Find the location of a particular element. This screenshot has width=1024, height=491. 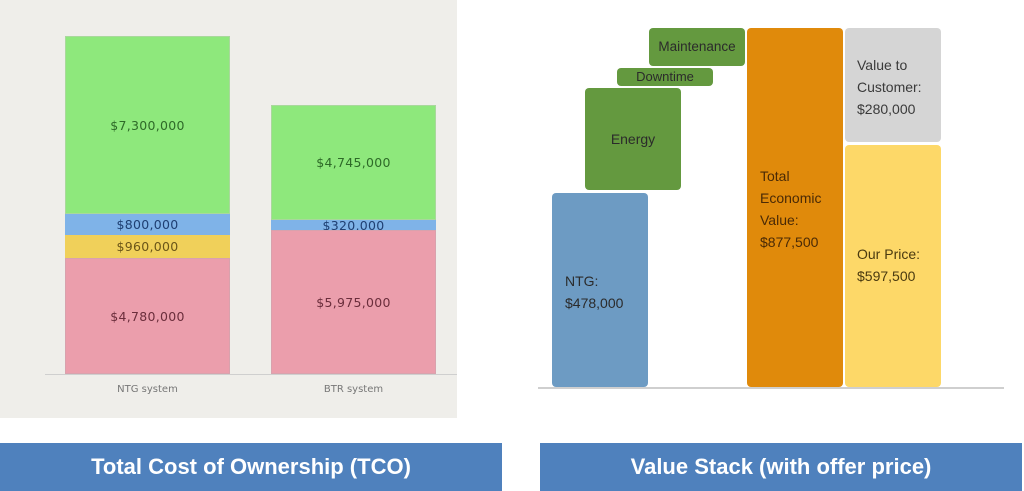

vs-vtc-value: $280,000 is located at coordinates (886, 109).